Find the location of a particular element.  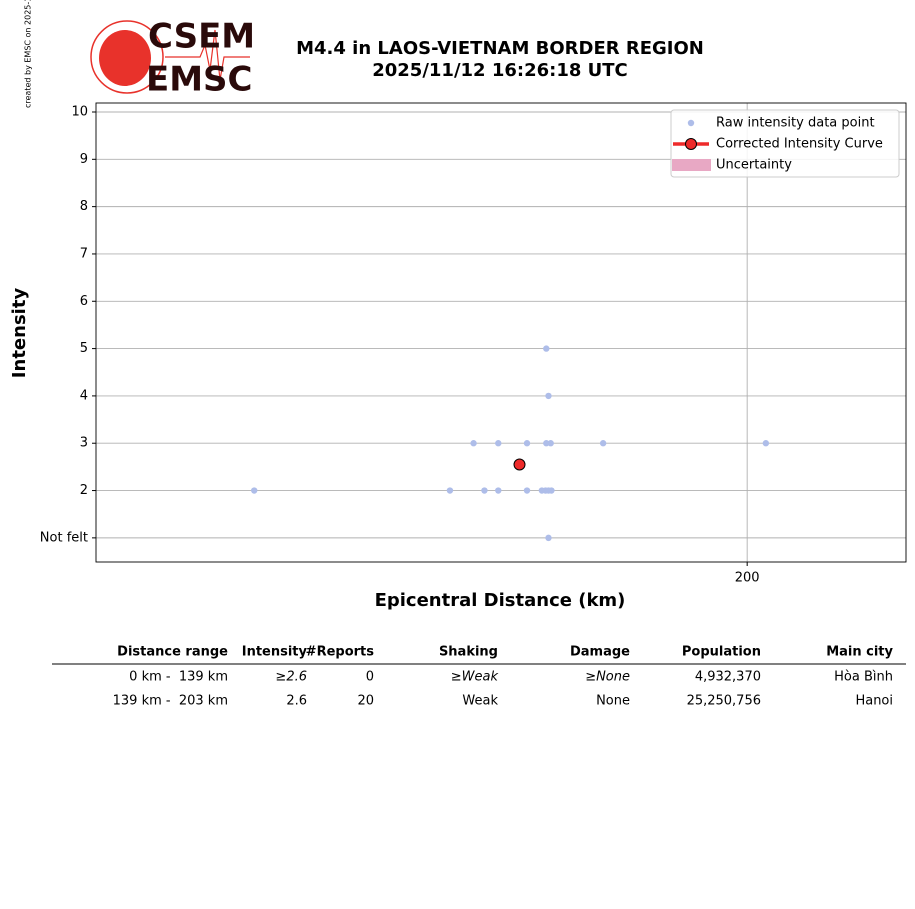

x-tick-label: 200 is located at coordinates (747, 578).